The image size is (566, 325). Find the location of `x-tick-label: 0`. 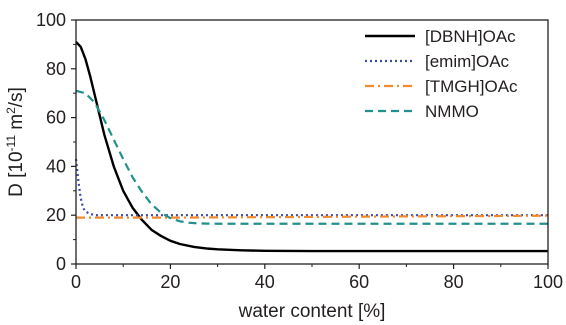

x-tick-label: 0 is located at coordinates (76, 282).